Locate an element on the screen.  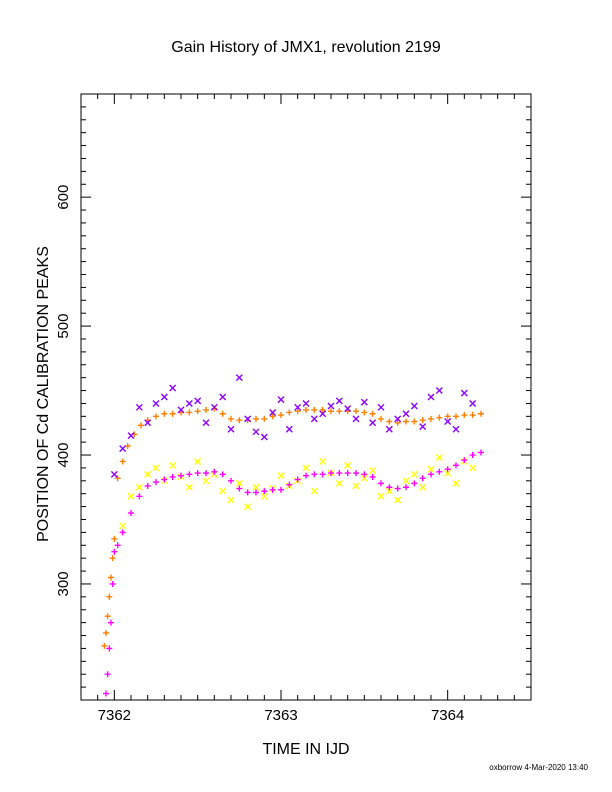
y-tick-label: 400 is located at coordinates (63, 455).